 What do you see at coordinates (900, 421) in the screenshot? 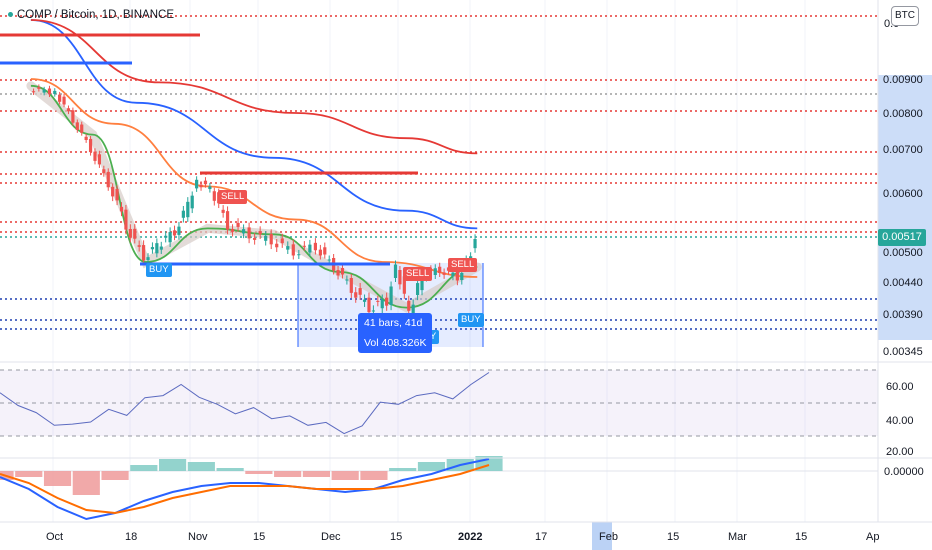
I see `rsi-tick-label: 40.00` at bounding box center [900, 421].